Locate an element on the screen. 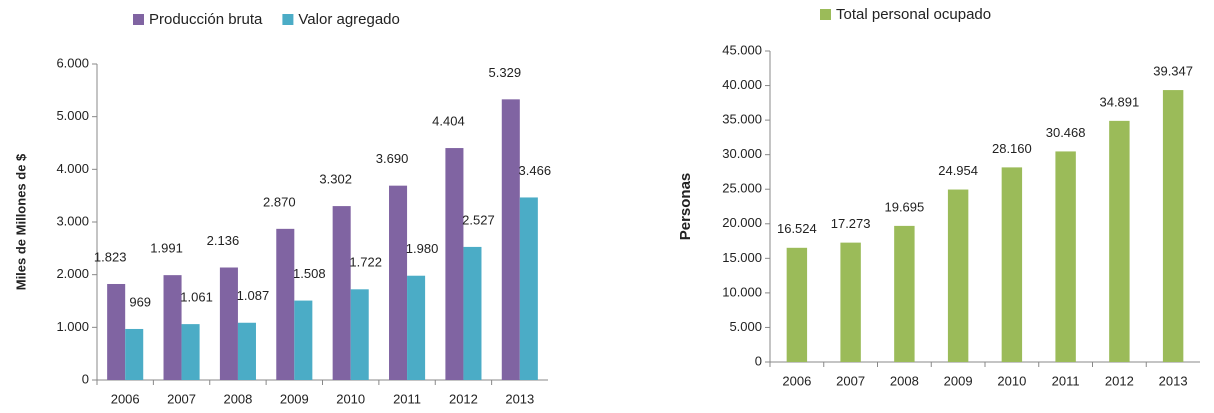 The width and height of the screenshot is (1214, 413). y-tick-label: 4.000 is located at coordinates (72, 168).